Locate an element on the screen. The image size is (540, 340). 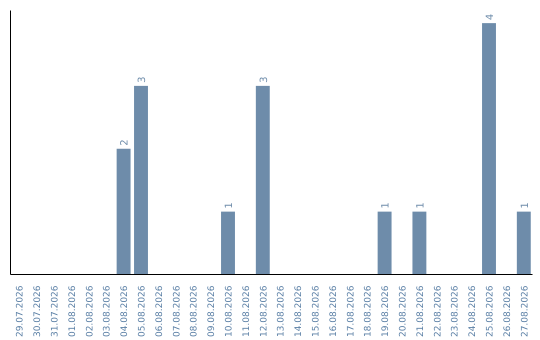
x-tick-label: 20.08.2026 is located at coordinates (403, 311).